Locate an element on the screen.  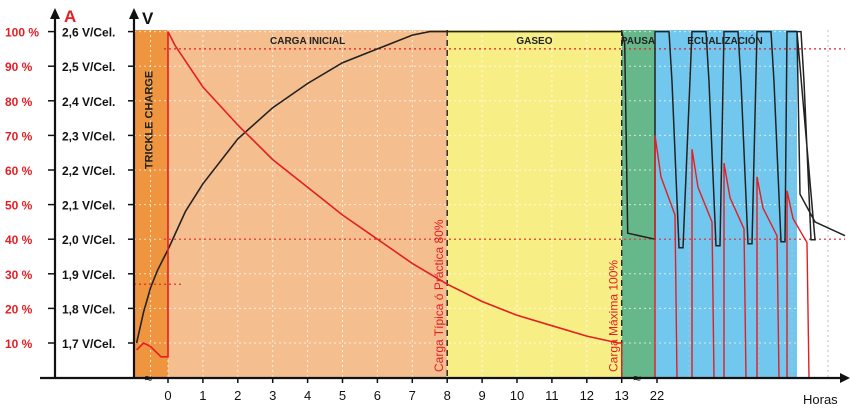
y-tick-amp: 30 % is located at coordinates (19, 275).